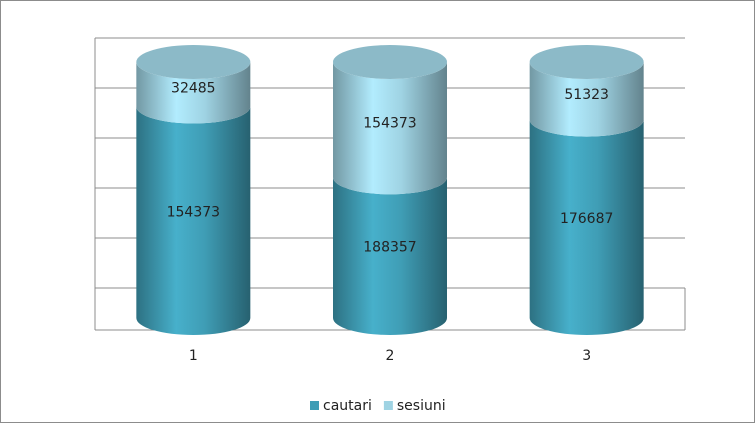  What do you see at coordinates (421, 406) in the screenshot?
I see `legend-label: sesiuni` at bounding box center [421, 406].